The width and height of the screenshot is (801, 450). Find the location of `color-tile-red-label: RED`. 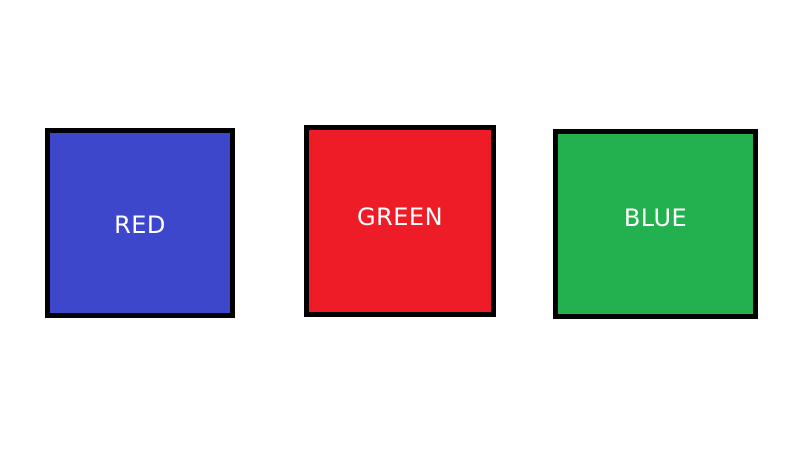

color-tile-red-label: RED is located at coordinates (140, 223).